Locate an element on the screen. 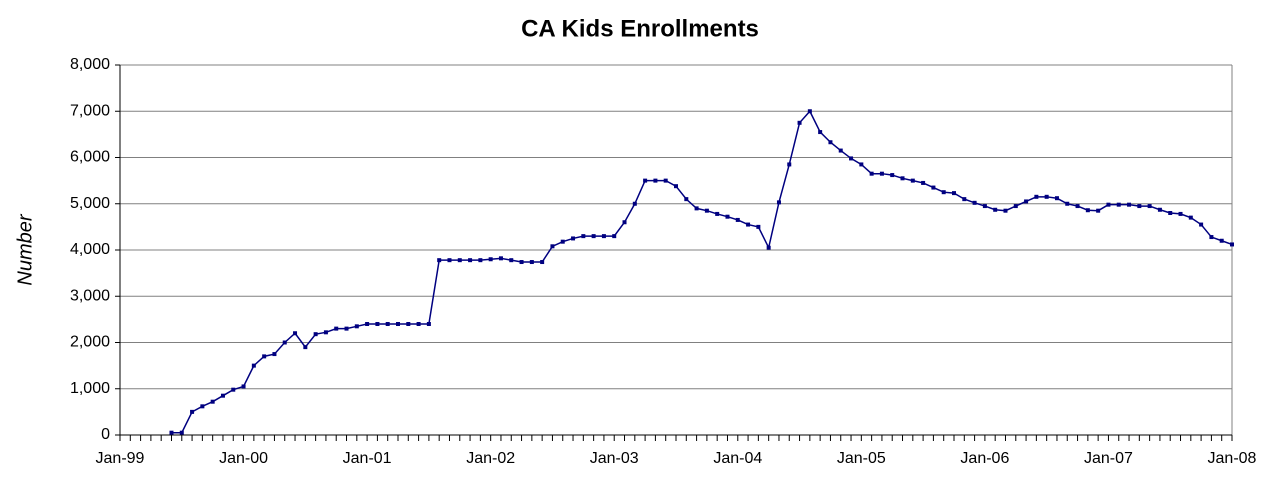 This screenshot has width=1276, height=479. y-tick-label: 6,000 is located at coordinates (90, 157).